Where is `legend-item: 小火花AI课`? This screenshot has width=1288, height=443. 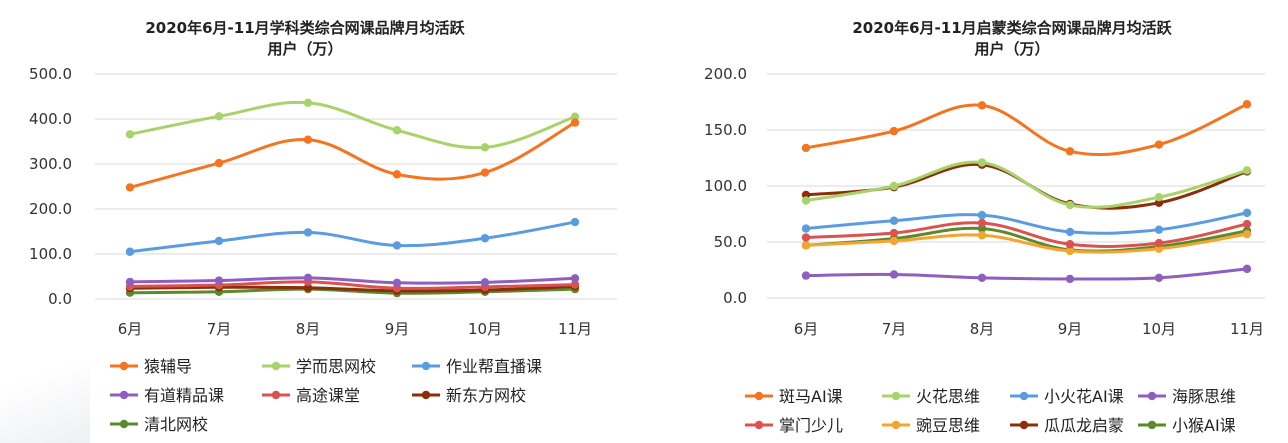
legend-item: 小火花AI课 is located at coordinates (1067, 396).